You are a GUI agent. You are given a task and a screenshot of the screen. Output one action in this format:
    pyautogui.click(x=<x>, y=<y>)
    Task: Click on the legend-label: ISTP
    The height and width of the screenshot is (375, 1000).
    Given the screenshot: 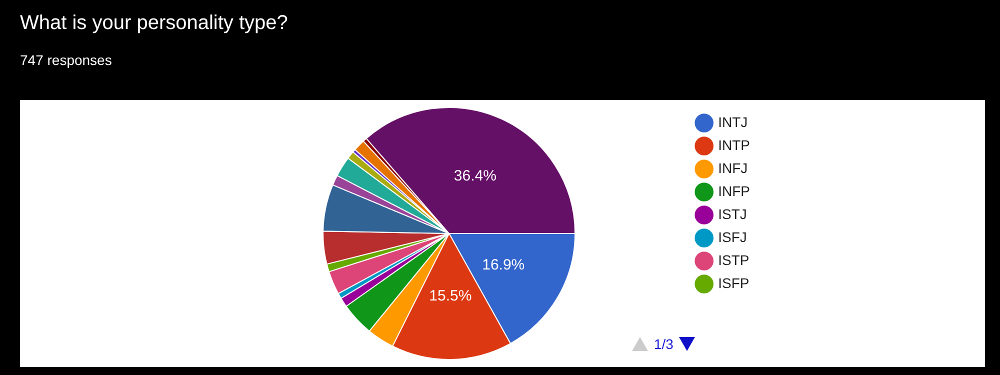 What is the action you would take?
    pyautogui.click(x=734, y=260)
    